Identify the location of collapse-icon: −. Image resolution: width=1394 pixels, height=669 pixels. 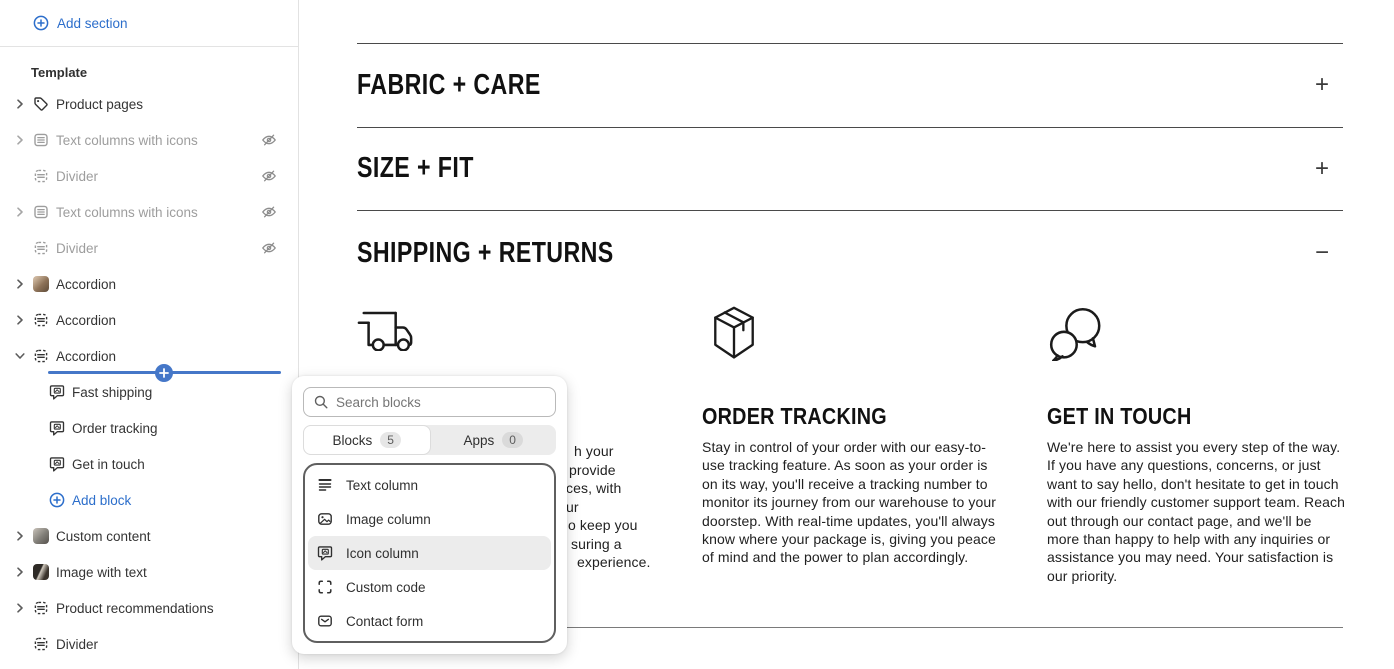
(1321, 252).